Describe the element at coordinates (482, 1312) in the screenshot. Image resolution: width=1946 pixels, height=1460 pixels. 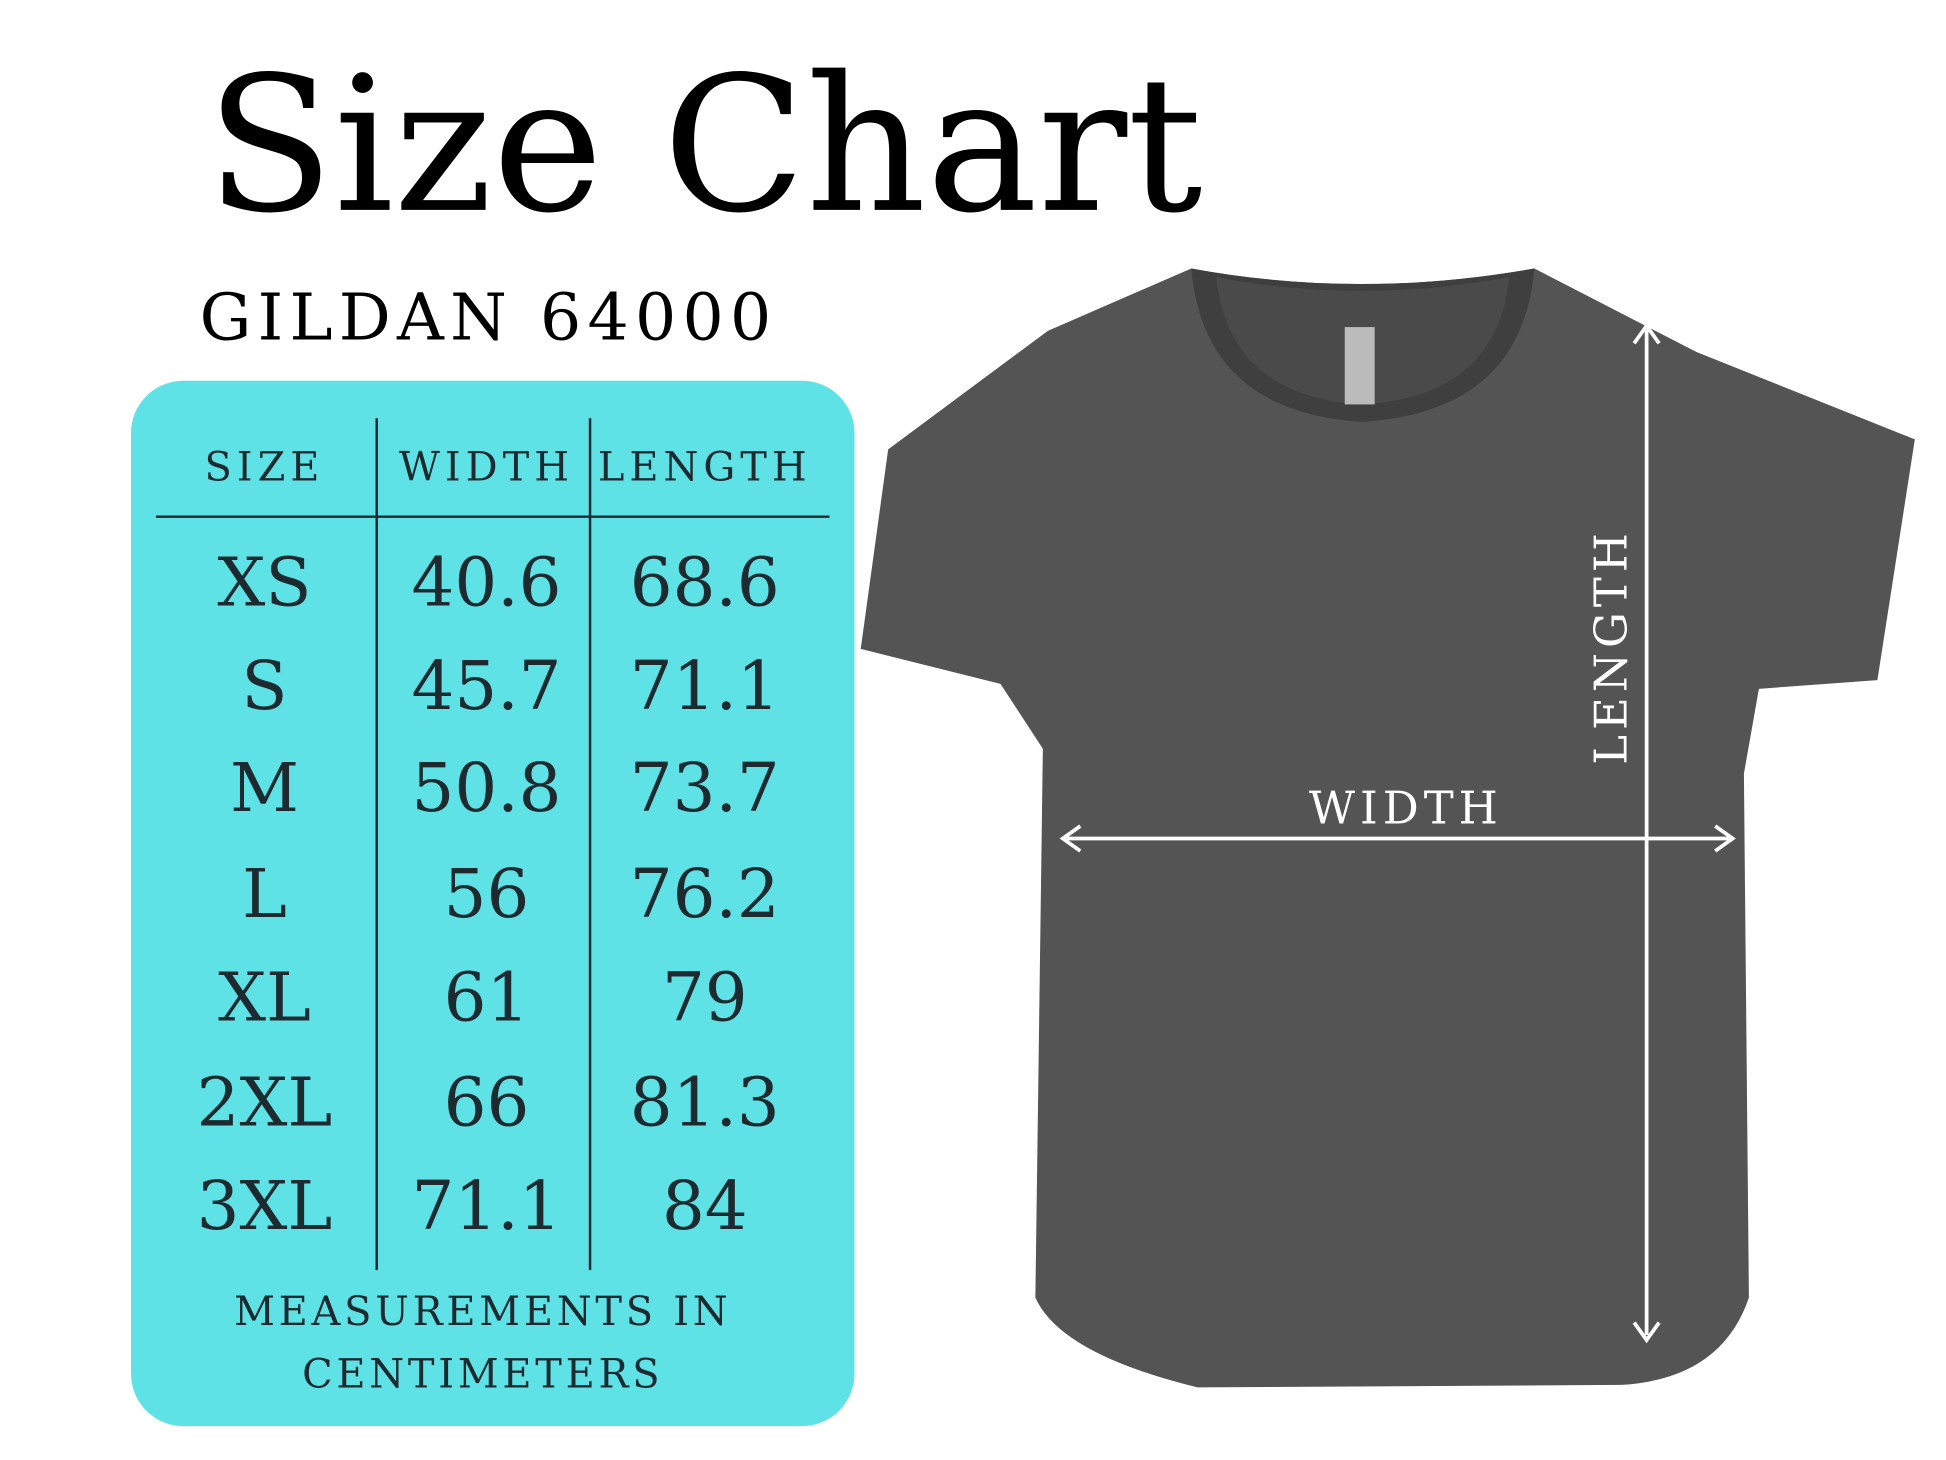
I see `note-line: MEASUREMENTS IN` at that location.